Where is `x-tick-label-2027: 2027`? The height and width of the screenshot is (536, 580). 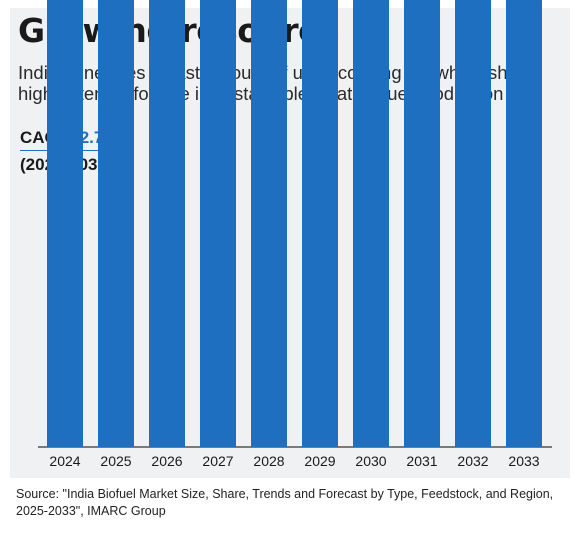 x-tick-label-2027: 2027 is located at coordinates (217, 461).